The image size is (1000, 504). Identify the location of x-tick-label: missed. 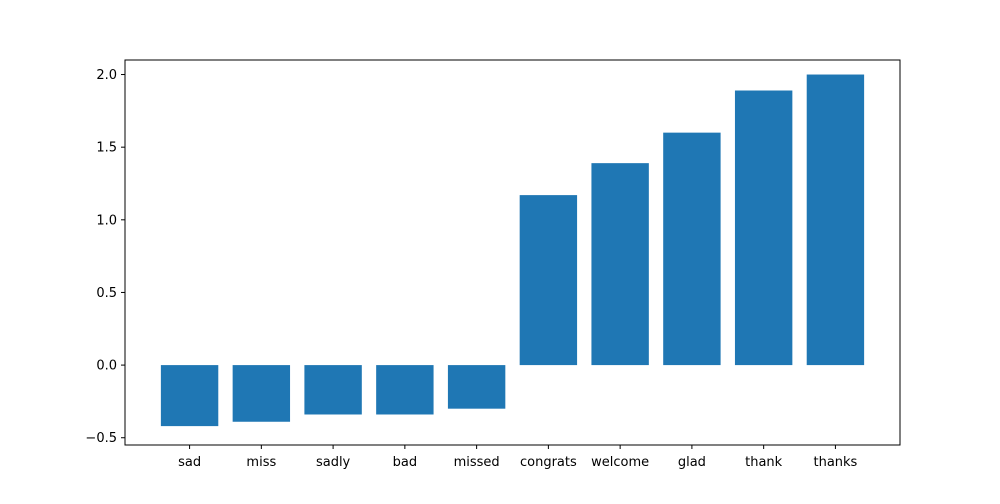
(477, 462).